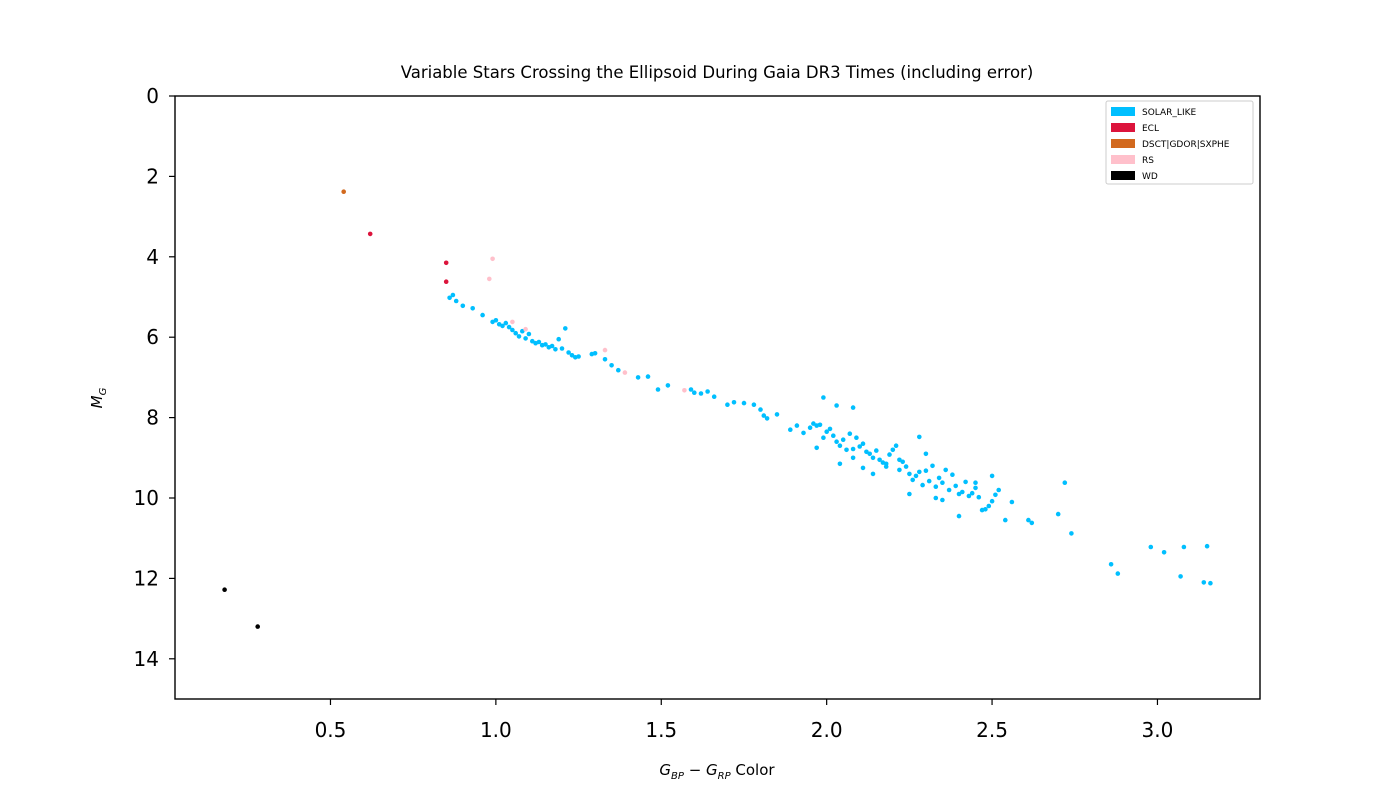 This screenshot has height=800, width=1400. I want to click on legend-label: ECL, so click(1150, 129).